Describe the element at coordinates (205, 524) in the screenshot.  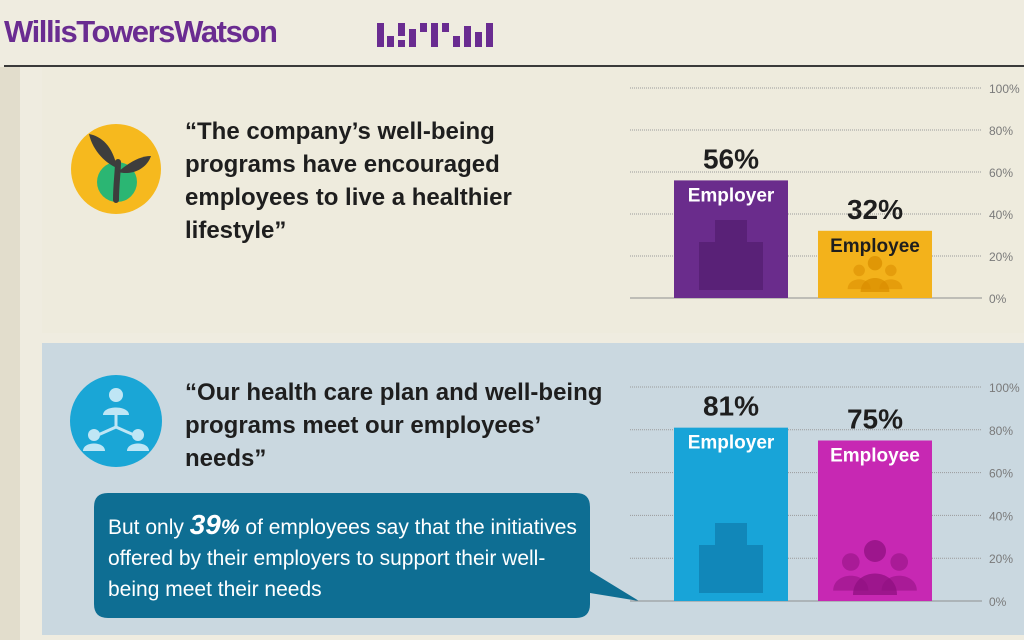
I see `callout-stat-value: 39` at that location.